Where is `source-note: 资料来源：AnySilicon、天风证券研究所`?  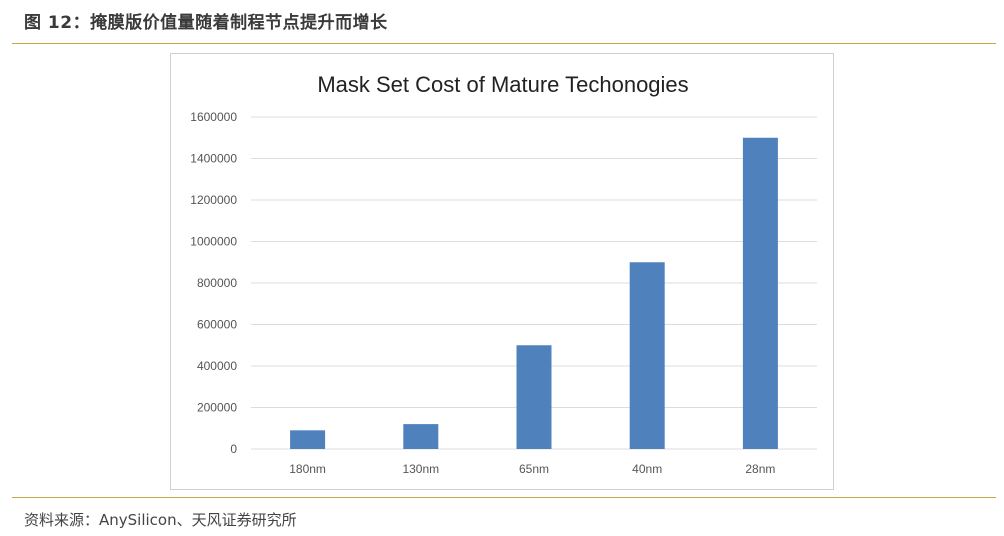 source-note: 资料来源：AnySilicon、天风证券研究所 is located at coordinates (160, 520).